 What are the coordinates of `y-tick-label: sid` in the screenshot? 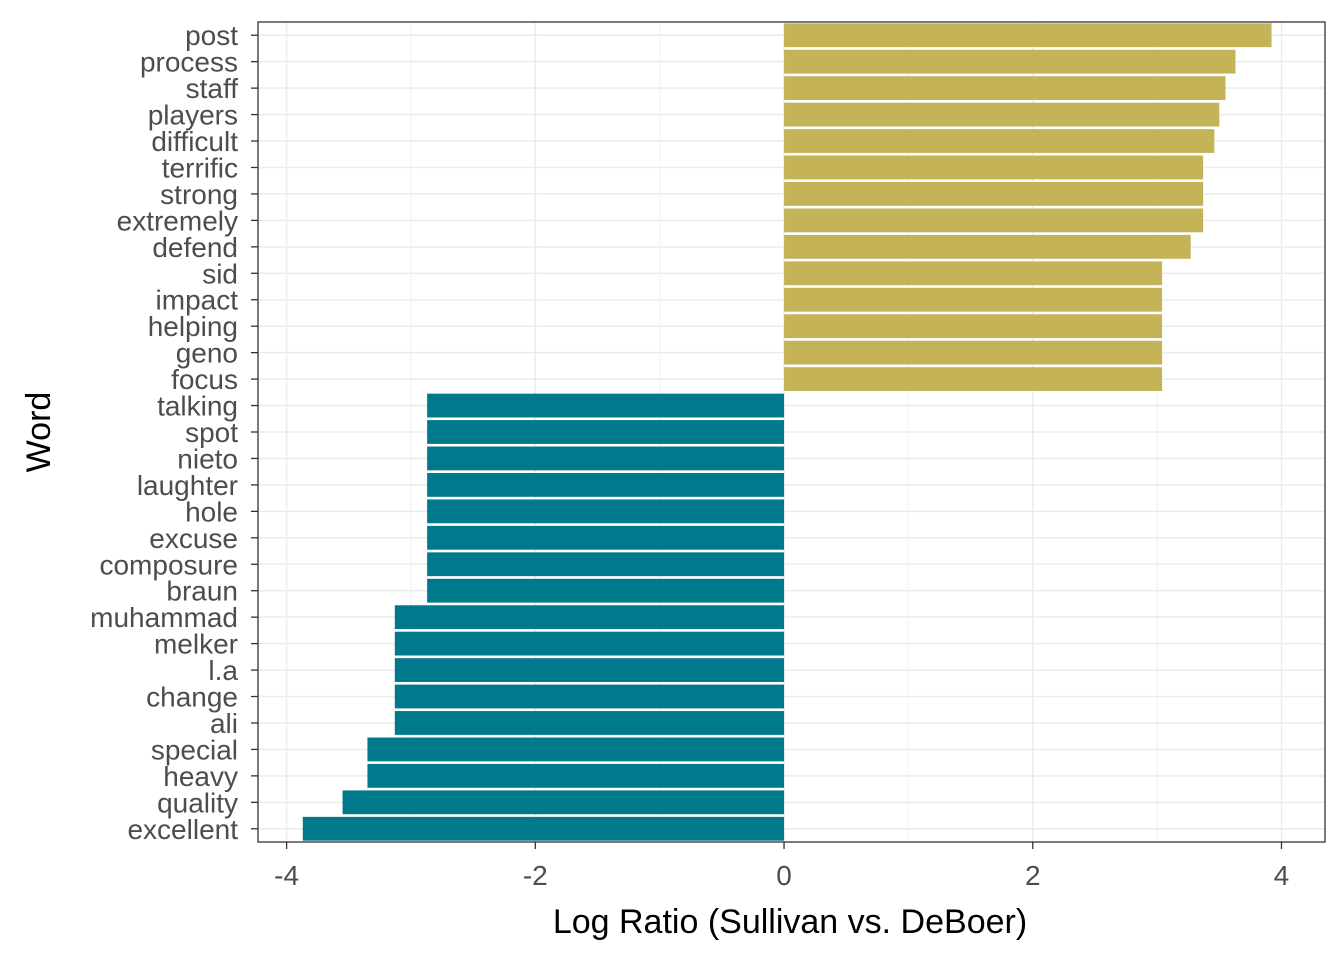 It's located at (220, 273).